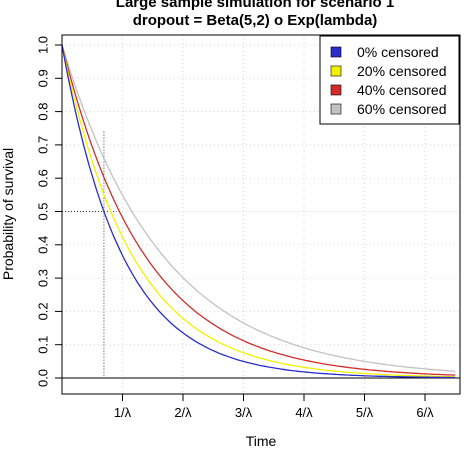  What do you see at coordinates (123, 412) in the screenshot?
I see `x-tick-label-1: 1/λ` at bounding box center [123, 412].